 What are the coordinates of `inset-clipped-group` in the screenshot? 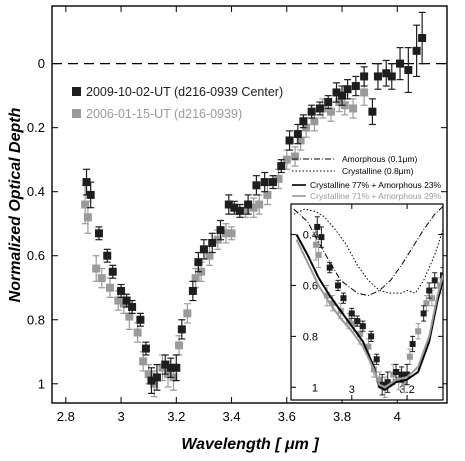 It's located at (368, 302).